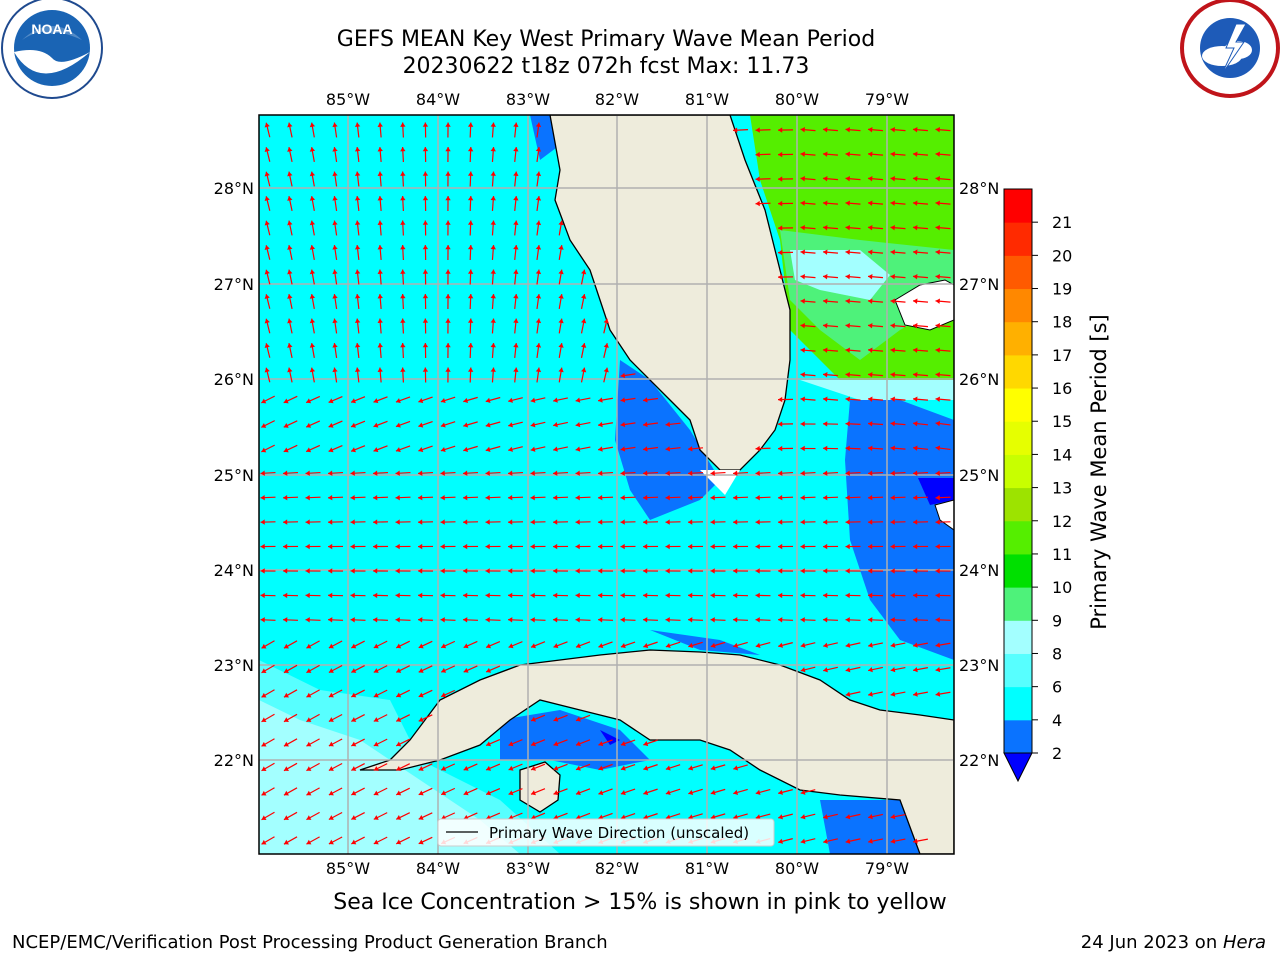  I want to click on colorbar: 2 4 6 8 9 10 11 12 13 14 15 16 17 18 19 20 21, so click(1037, 485).